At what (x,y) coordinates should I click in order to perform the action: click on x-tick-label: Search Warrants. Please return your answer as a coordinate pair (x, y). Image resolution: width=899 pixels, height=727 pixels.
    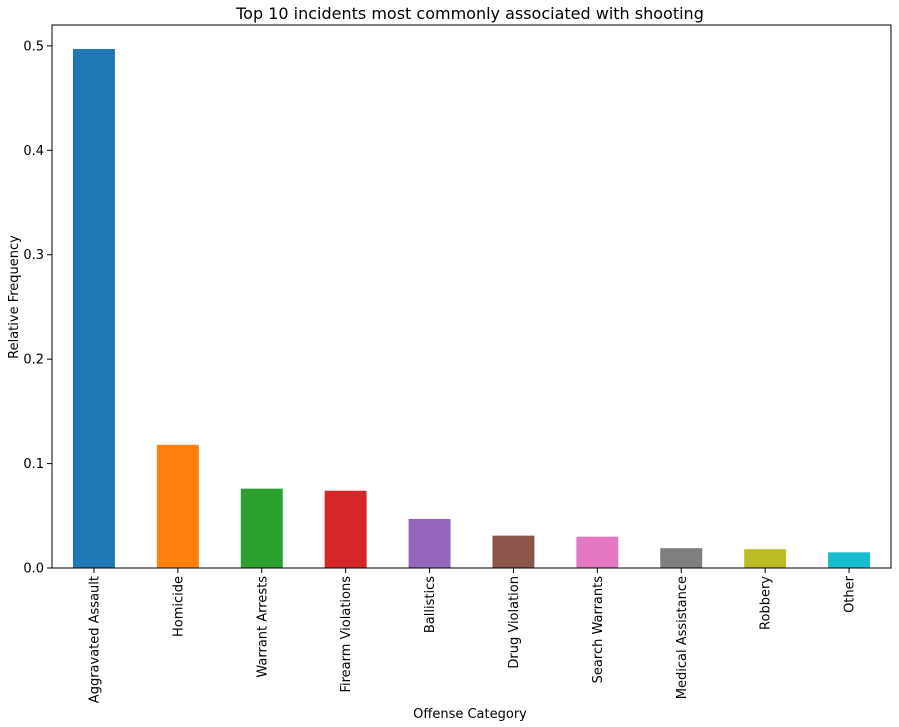
    Looking at the image, I should click on (598, 630).